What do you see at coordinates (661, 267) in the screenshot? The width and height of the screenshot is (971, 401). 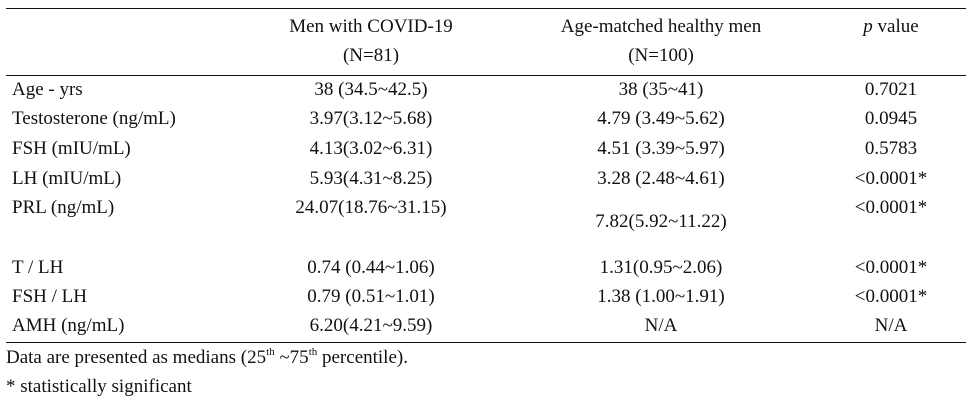 I see `healthy-value: 1.31(0.95~2.06)` at bounding box center [661, 267].